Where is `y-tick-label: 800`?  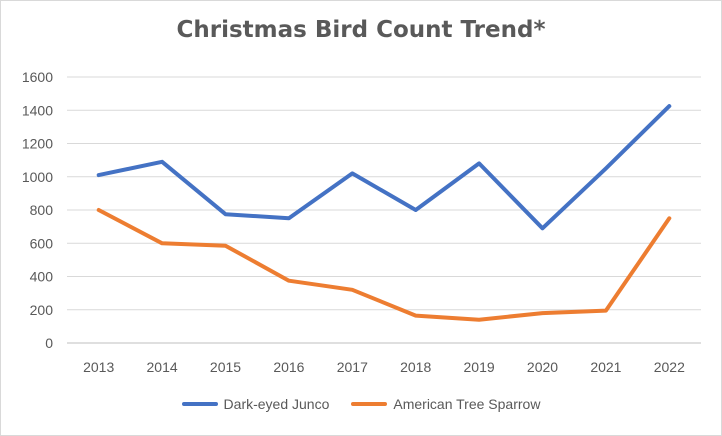 y-tick-label: 800 is located at coordinates (42, 210).